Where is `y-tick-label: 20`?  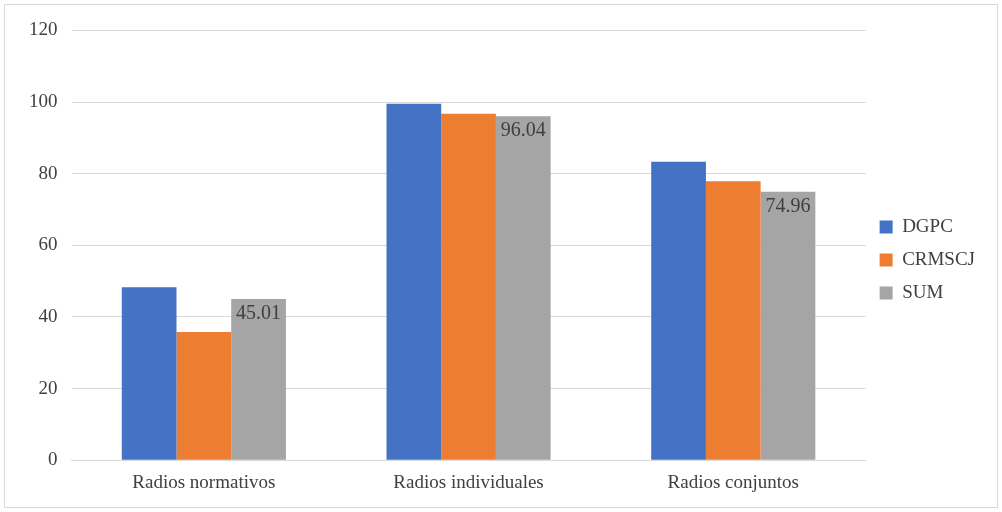 y-tick-label: 20 is located at coordinates (48, 387).